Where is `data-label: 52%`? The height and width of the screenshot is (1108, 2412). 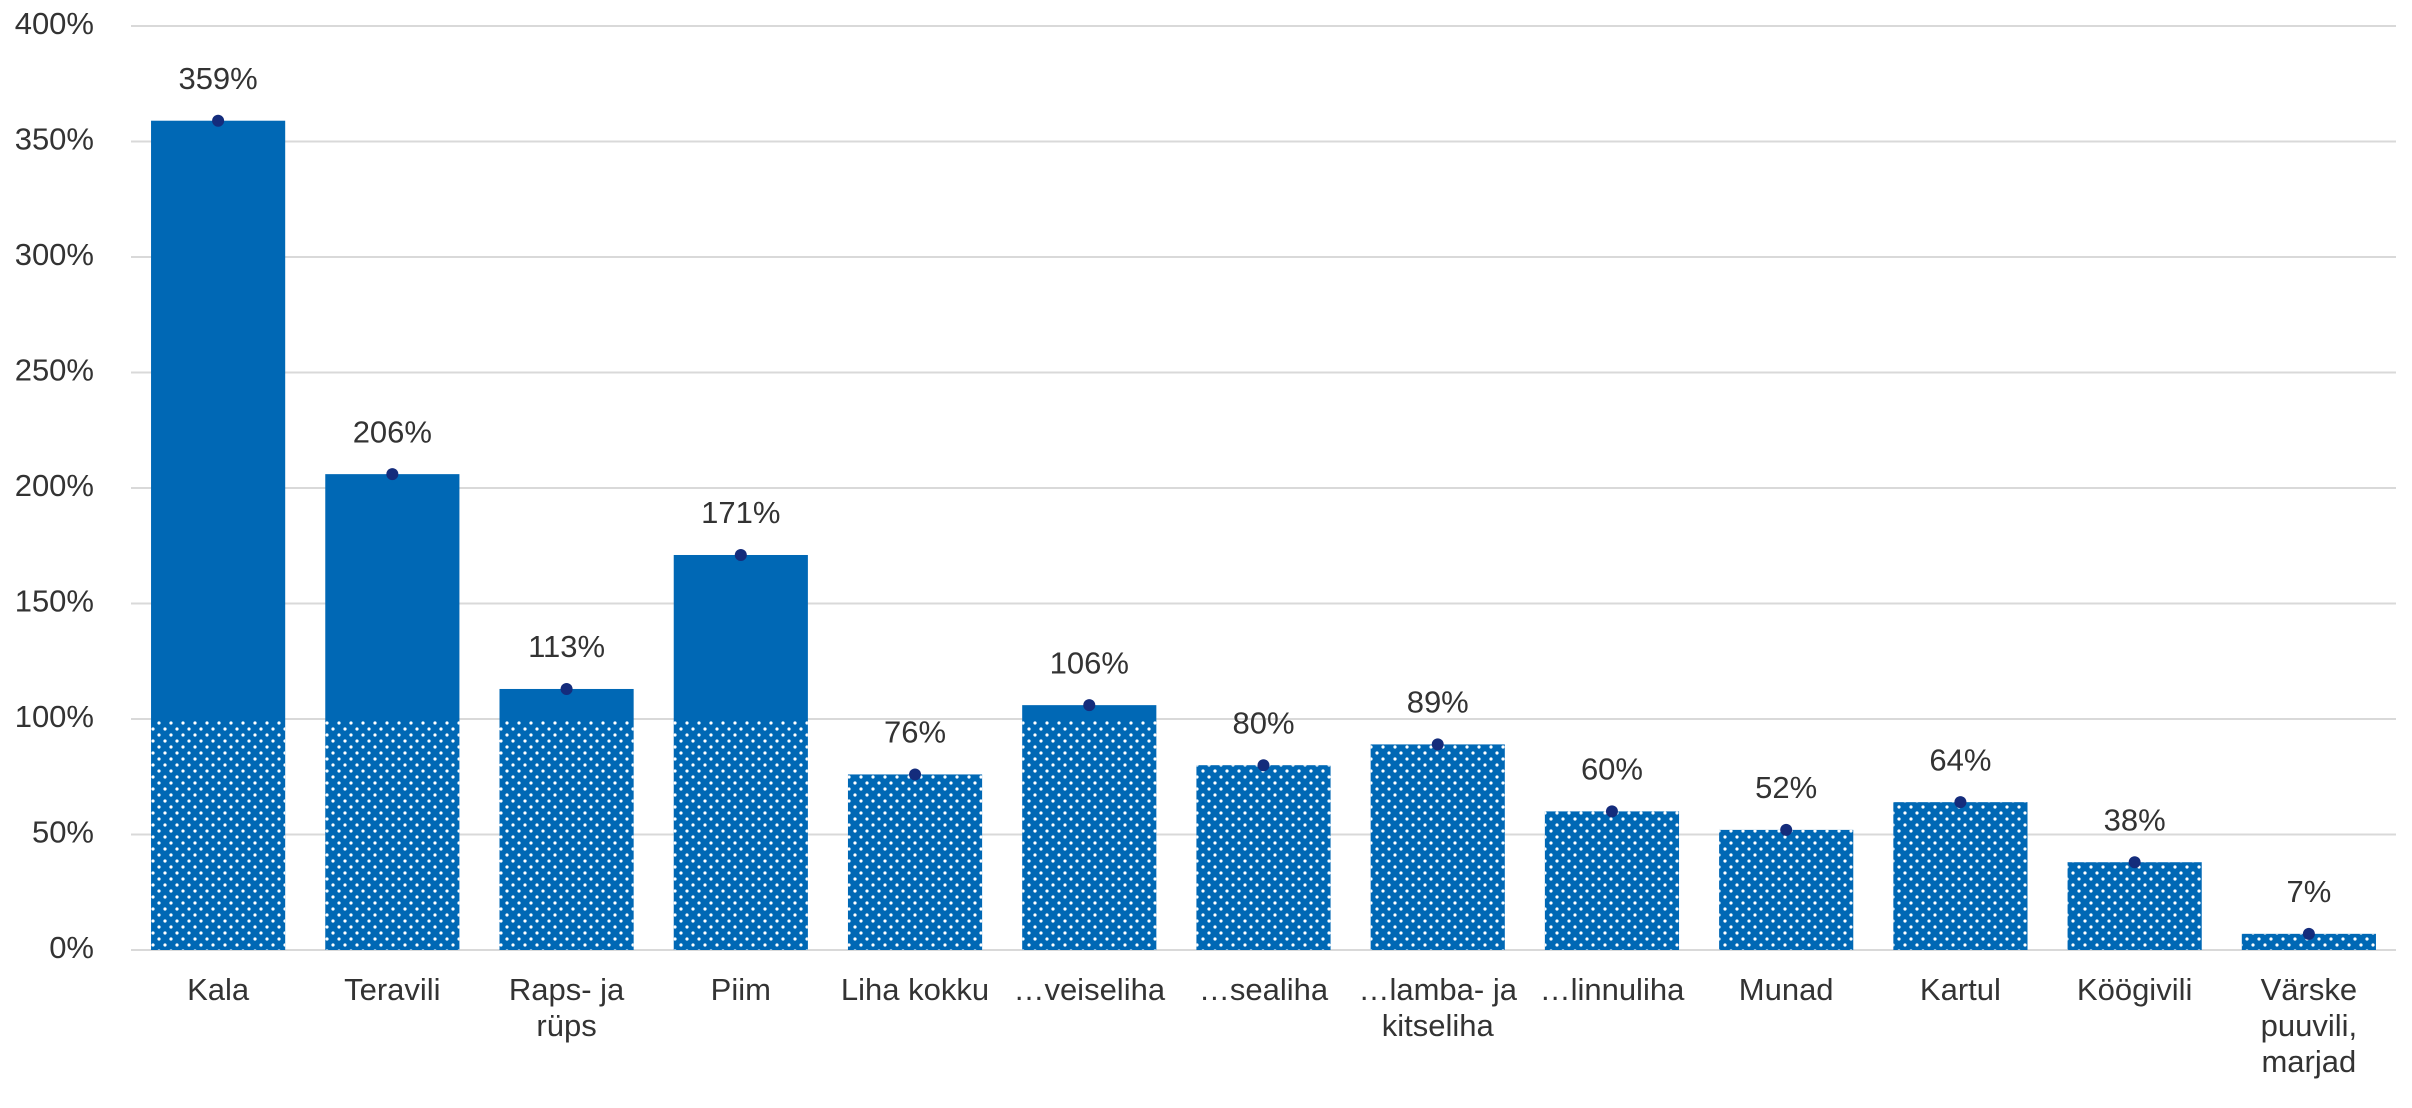
data-label: 52% is located at coordinates (1786, 787).